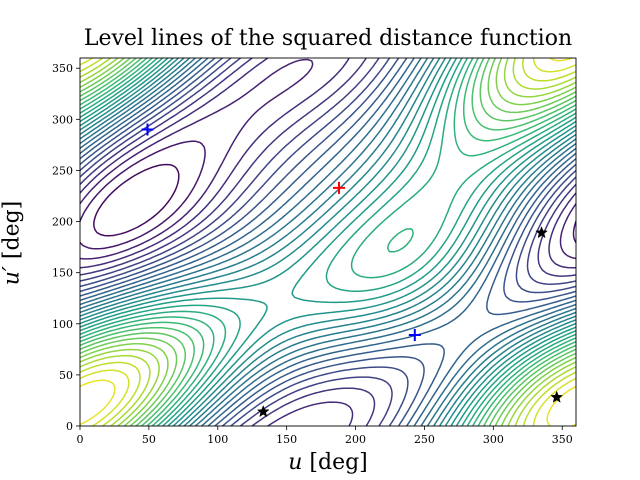 This screenshot has width=640, height=480. What do you see at coordinates (80, 439) in the screenshot?
I see `x-tick-label: 0` at bounding box center [80, 439].